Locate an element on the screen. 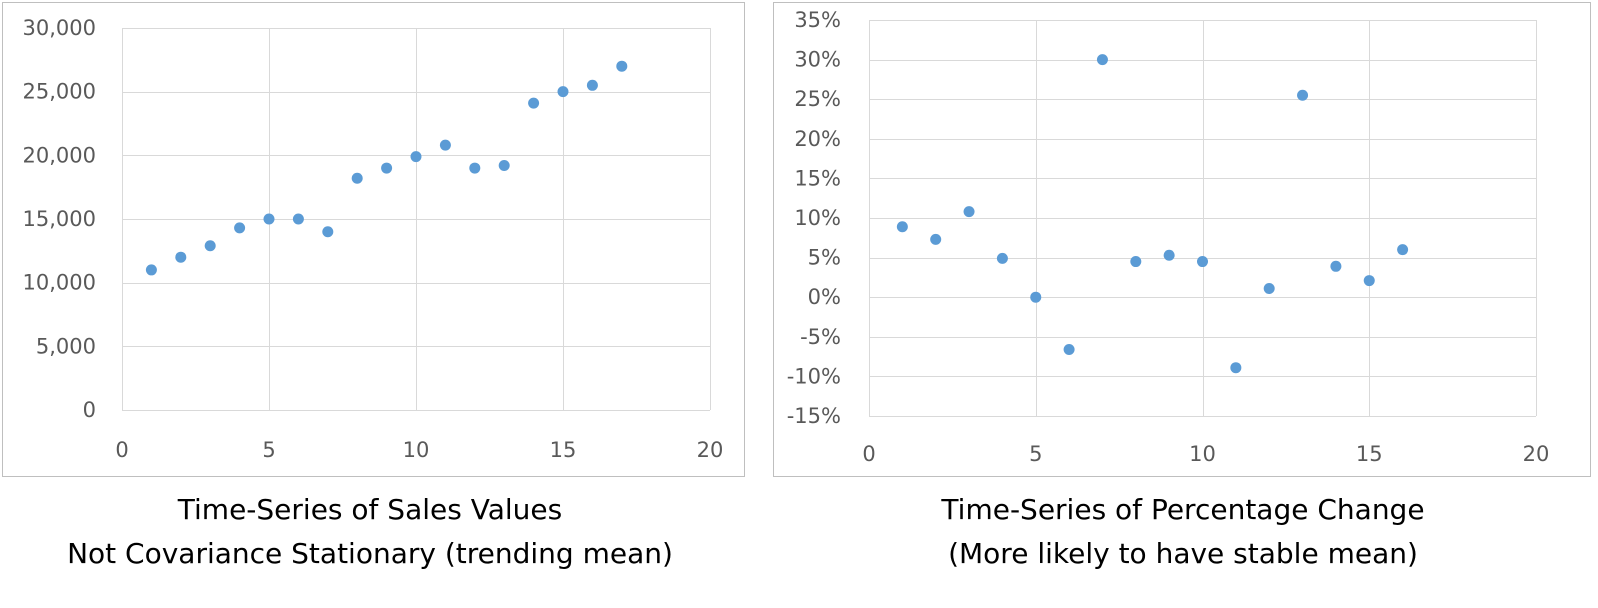 The height and width of the screenshot is (608, 1598). pct-y-tick-label: 10% is located at coordinates (817, 218).